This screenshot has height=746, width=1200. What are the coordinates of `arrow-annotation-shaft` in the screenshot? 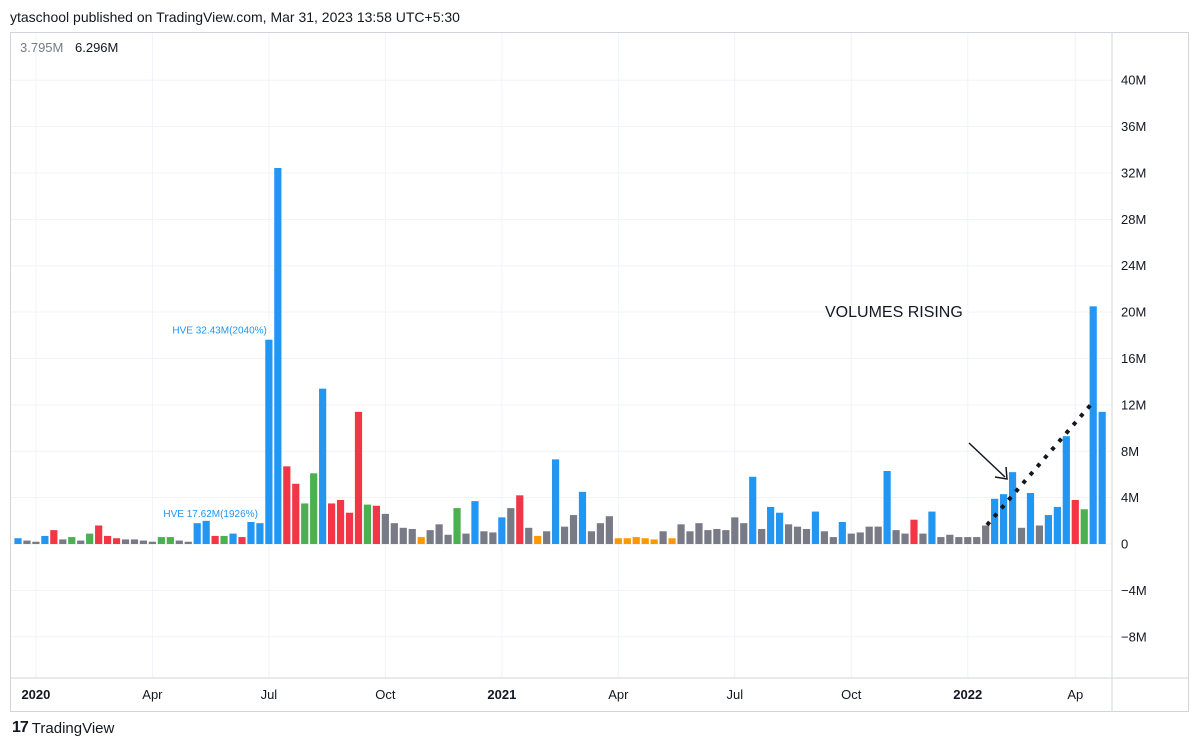 It's located at (987, 460).